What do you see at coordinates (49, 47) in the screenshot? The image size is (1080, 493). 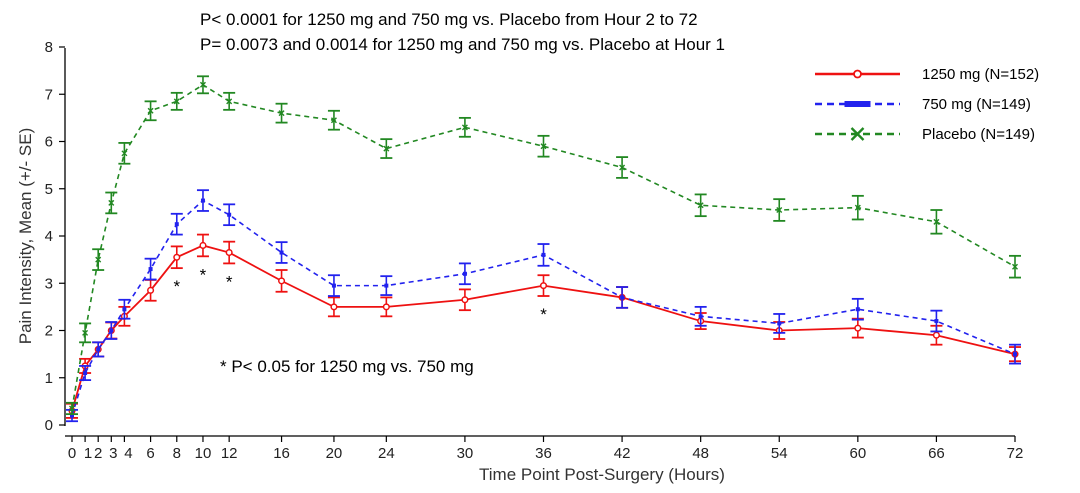 I see `y-tick-label: 8` at bounding box center [49, 47].